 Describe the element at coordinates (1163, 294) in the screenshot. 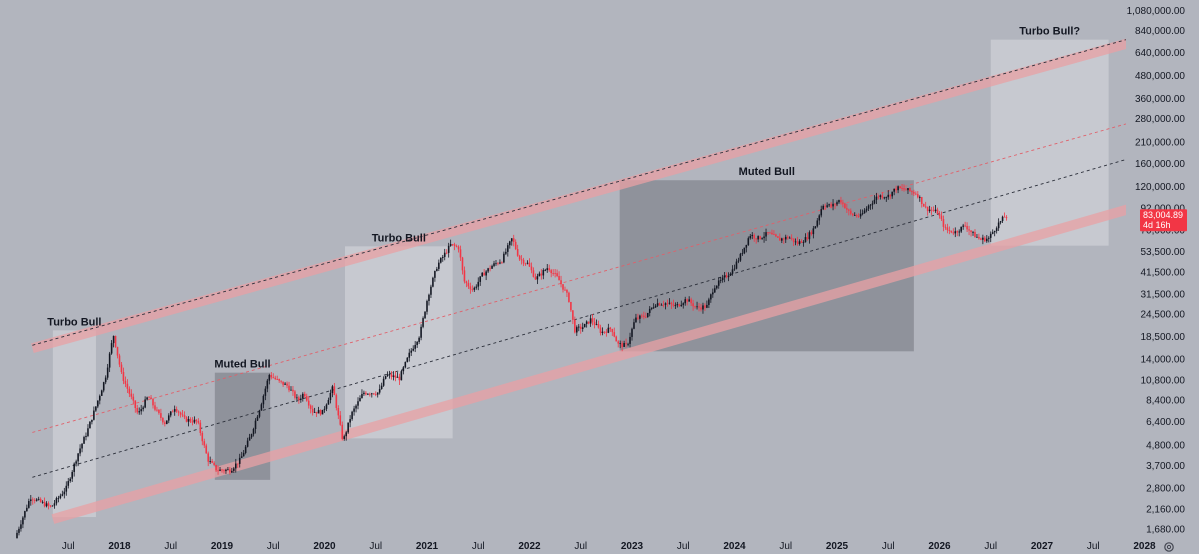

I see `price-tick-label: 31,500.00` at that location.